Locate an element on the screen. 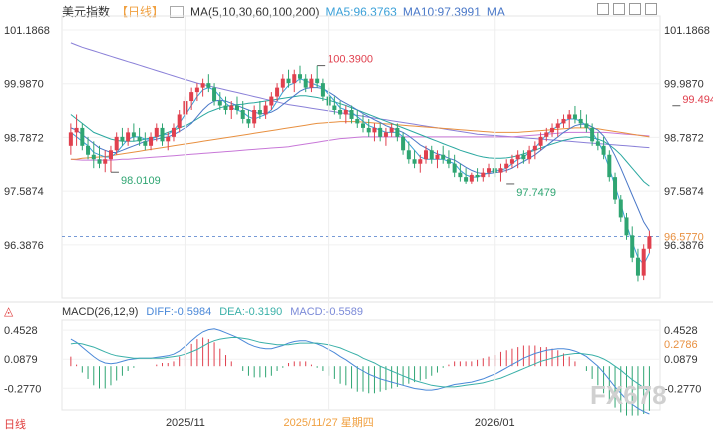  ma-label: MA(5,10,30,60,100,200) is located at coordinates (255, 11).